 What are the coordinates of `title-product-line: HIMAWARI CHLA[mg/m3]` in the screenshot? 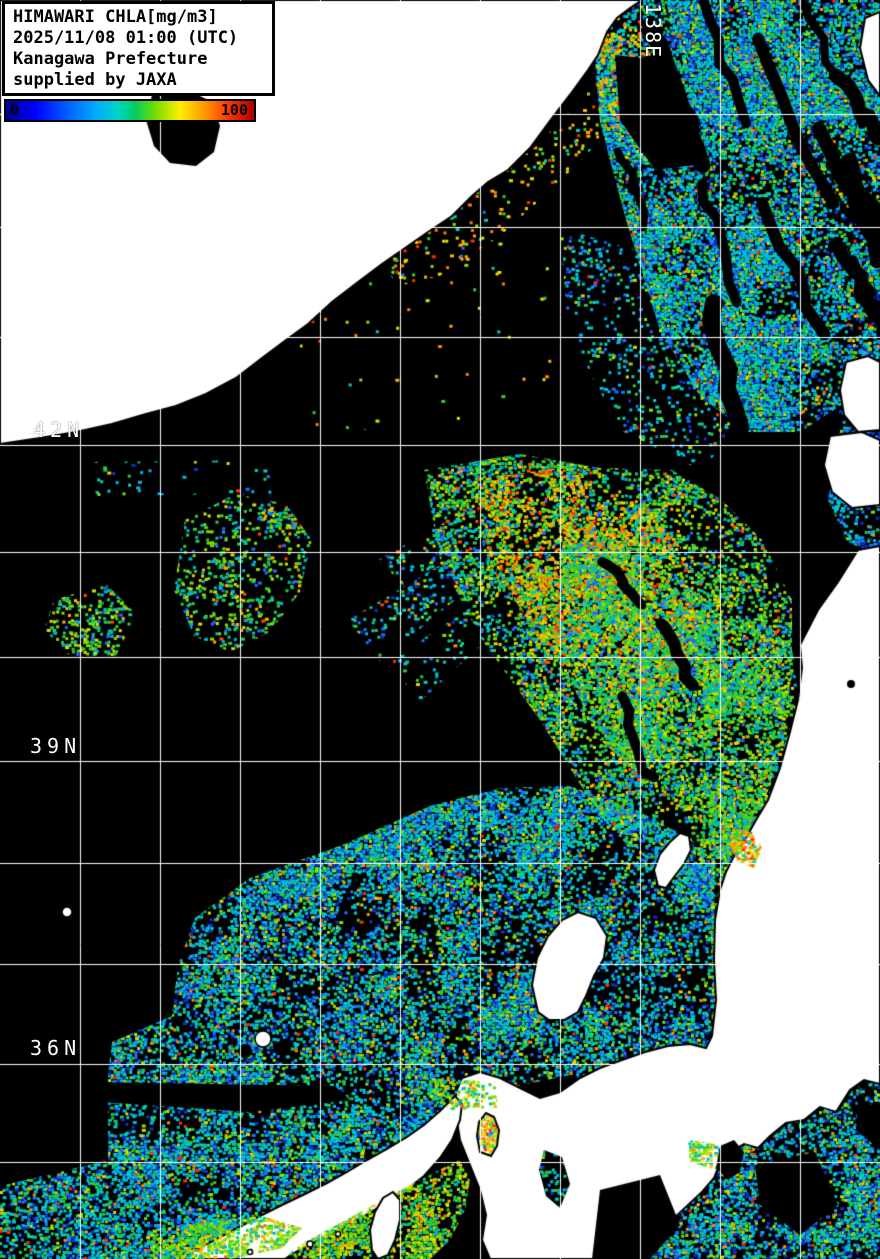 It's located at (115, 17).